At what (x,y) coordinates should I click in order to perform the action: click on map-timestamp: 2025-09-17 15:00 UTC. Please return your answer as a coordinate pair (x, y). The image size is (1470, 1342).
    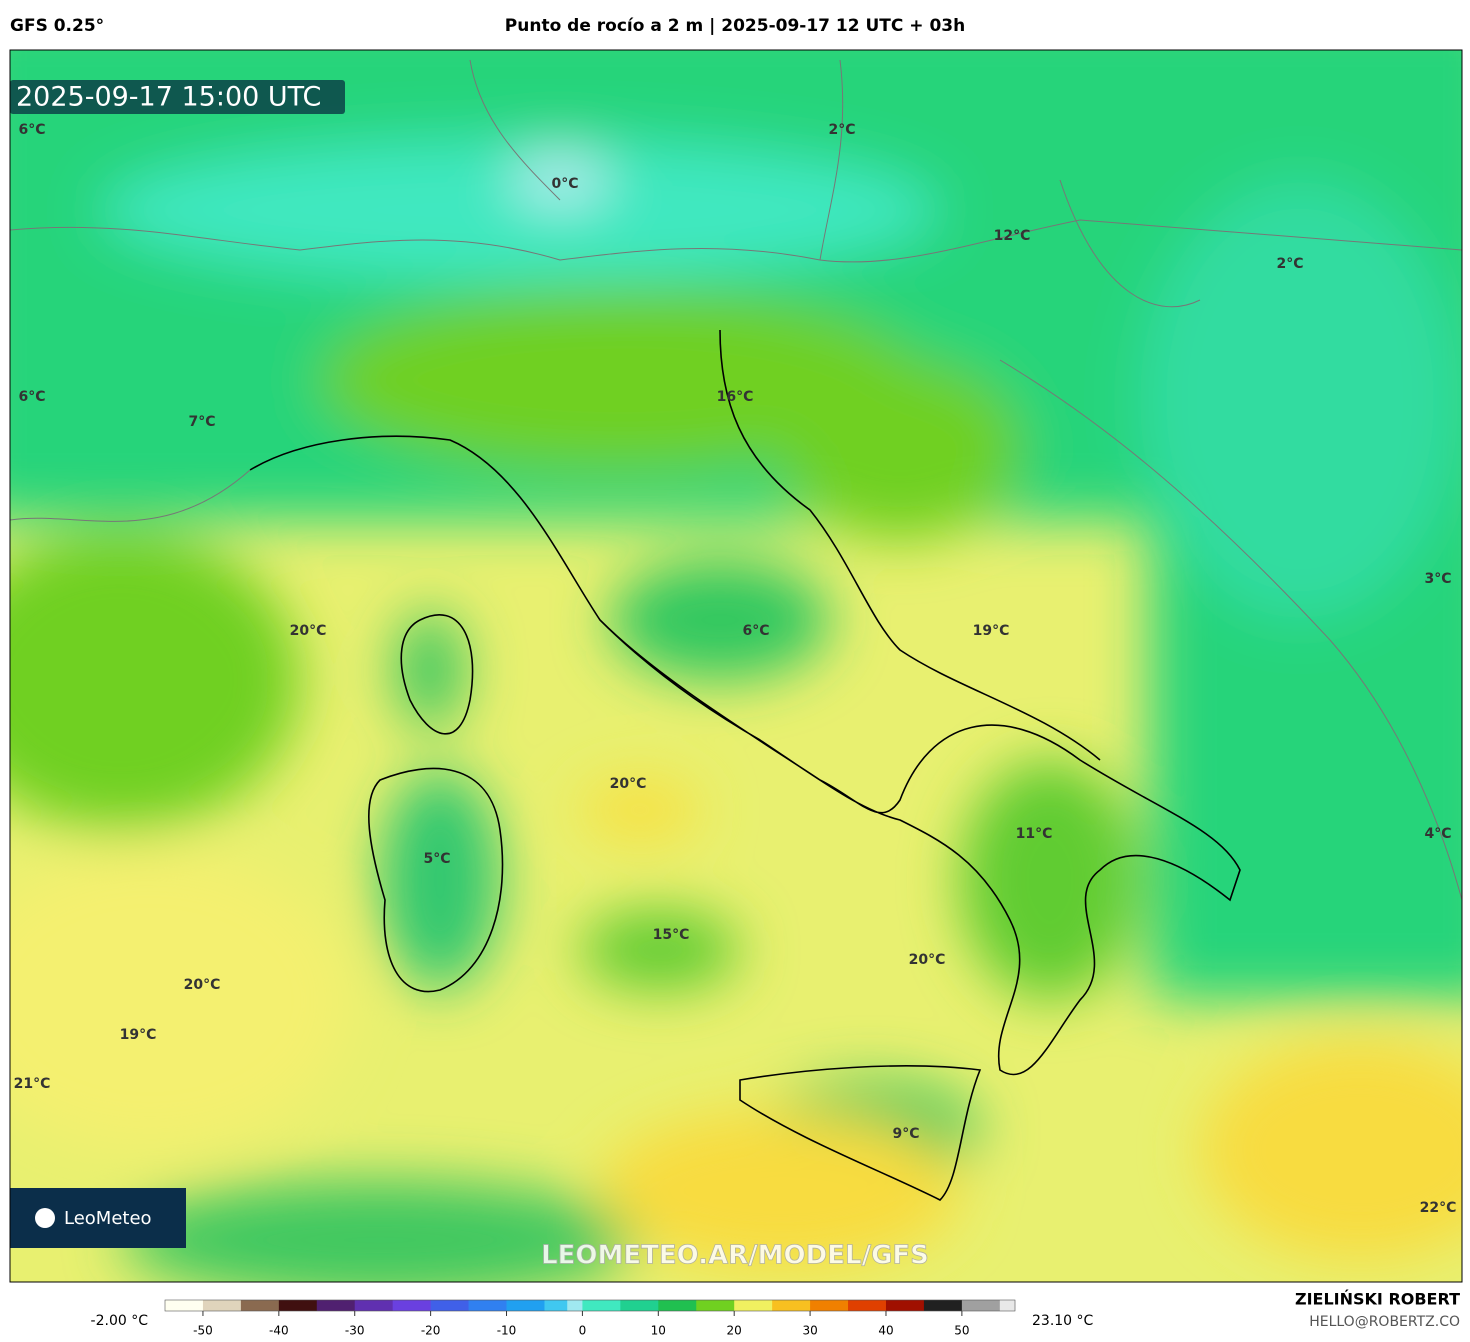
    Looking at the image, I should click on (168, 97).